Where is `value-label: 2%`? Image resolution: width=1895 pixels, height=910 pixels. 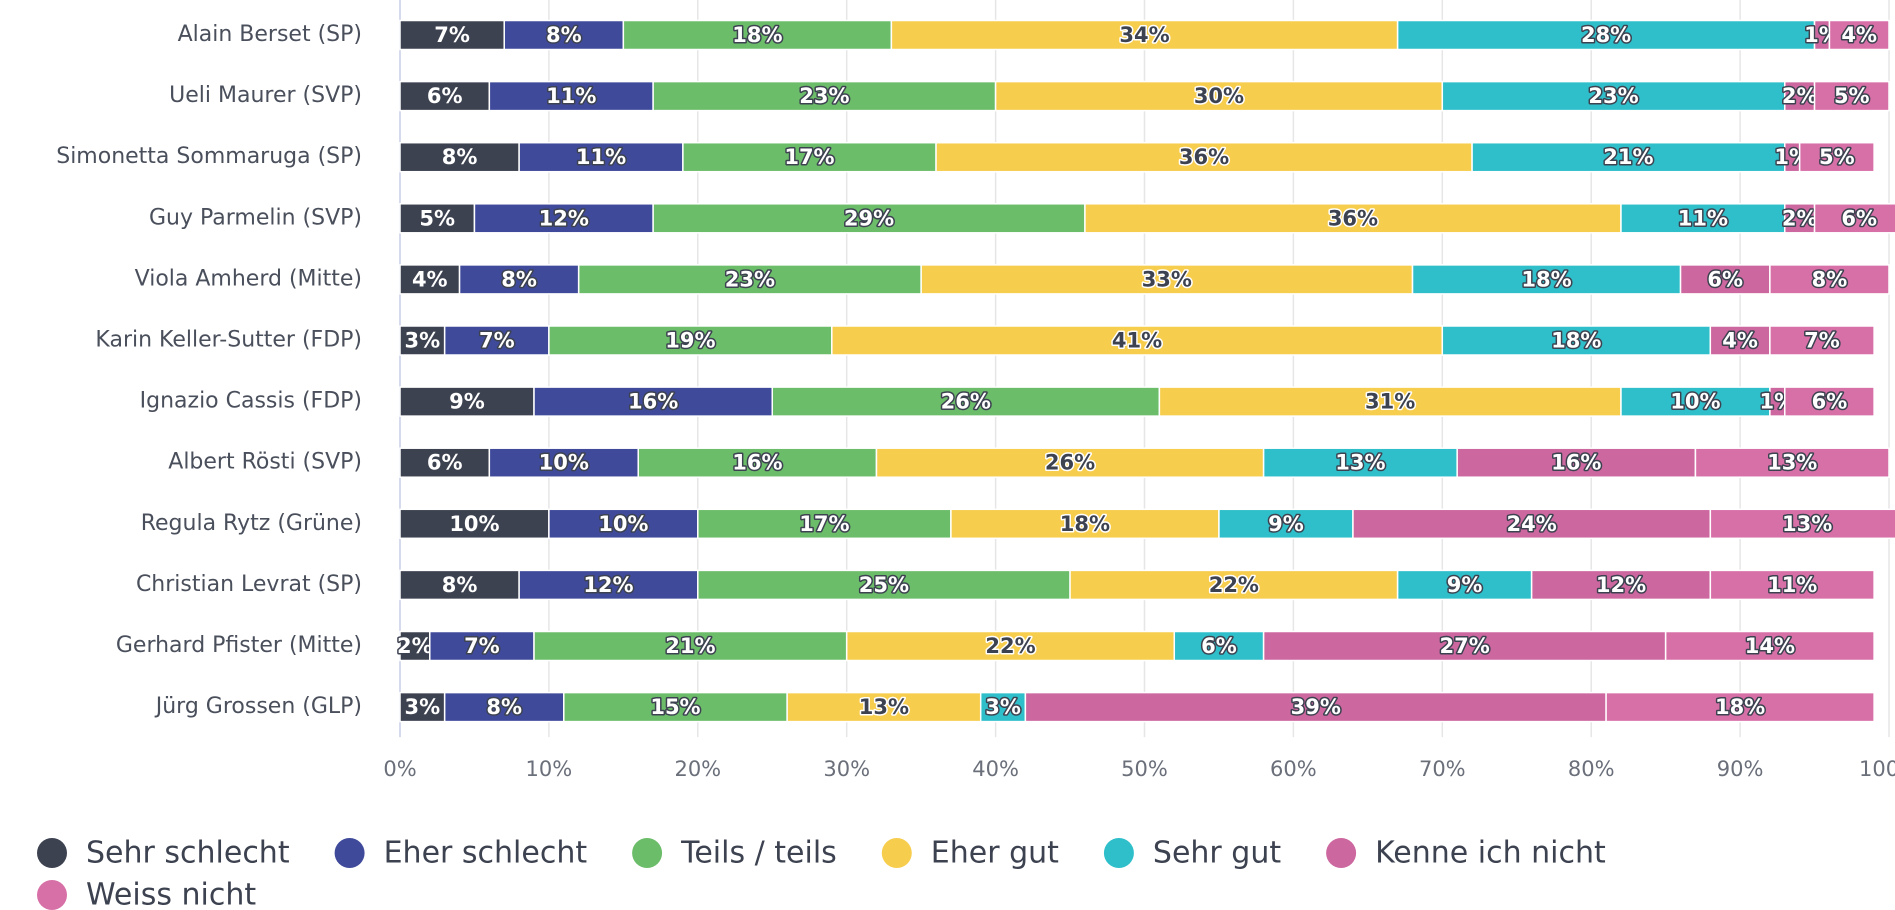
value-label: 2% is located at coordinates (1800, 218).